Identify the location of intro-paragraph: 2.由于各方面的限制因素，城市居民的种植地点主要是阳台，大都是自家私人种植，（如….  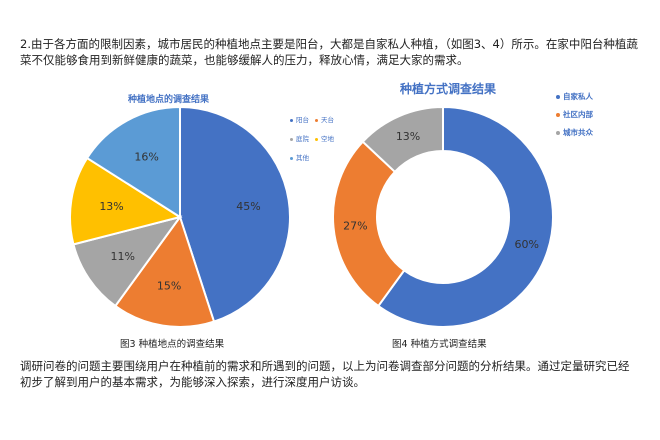
(329, 52).